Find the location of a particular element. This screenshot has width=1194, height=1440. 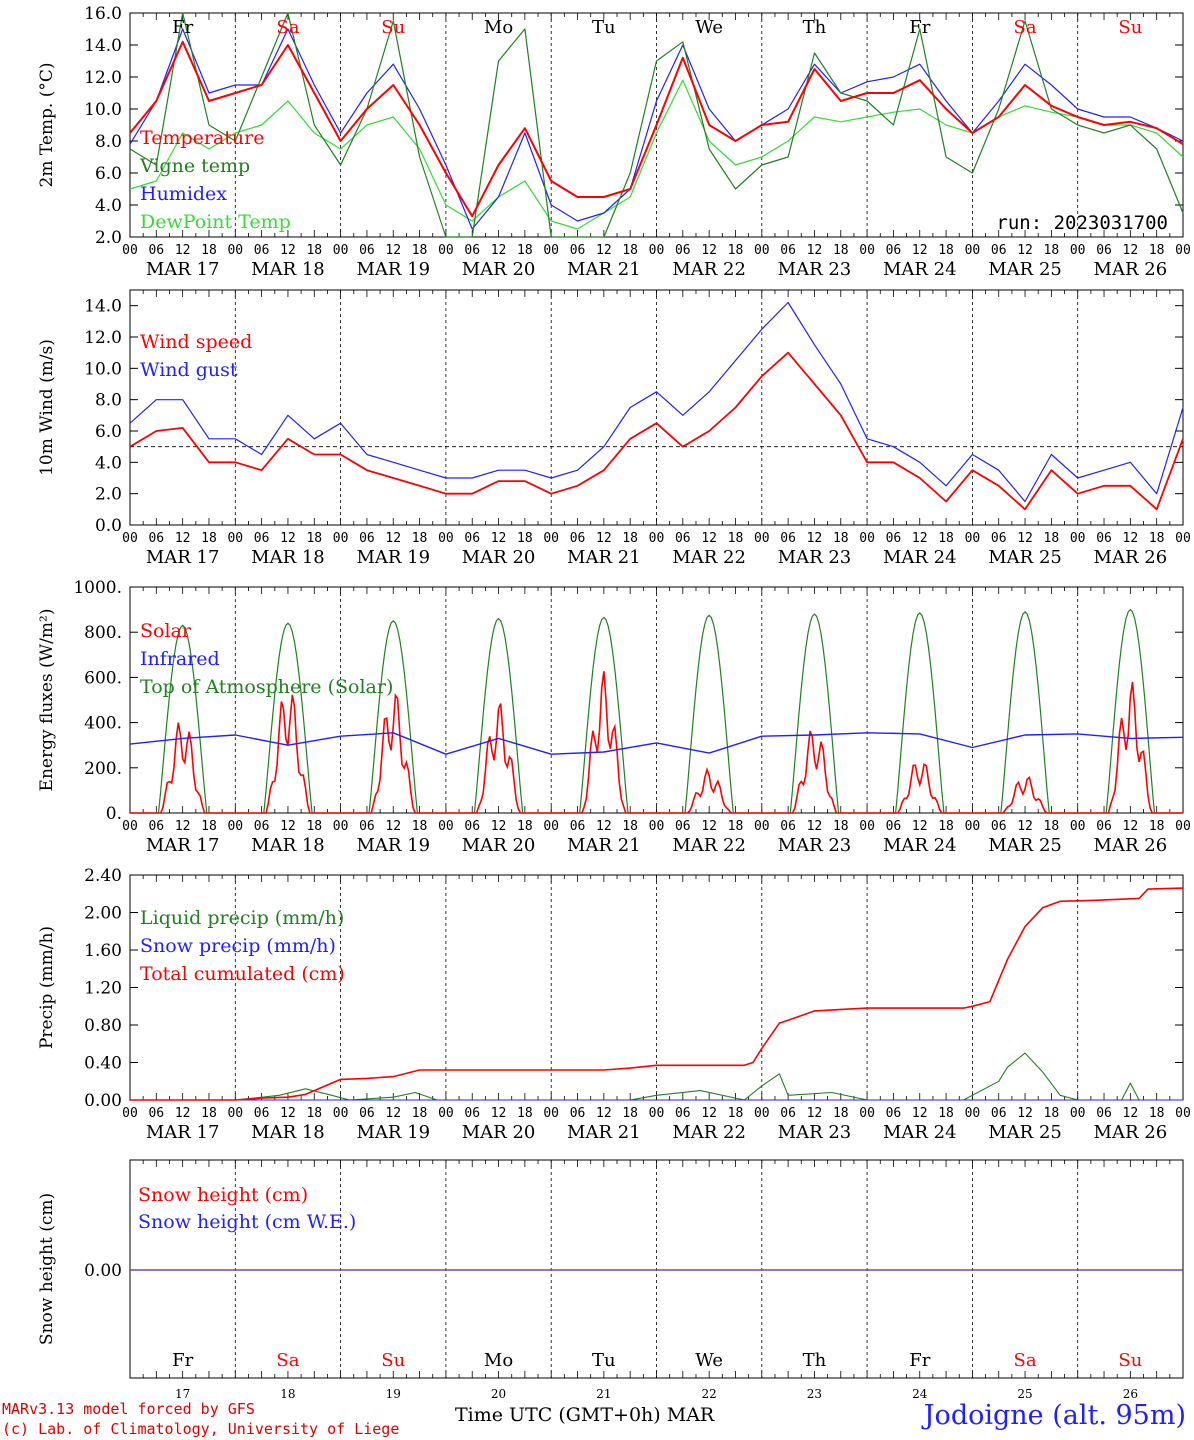

weekday-label: Mo is located at coordinates (498, 1360).